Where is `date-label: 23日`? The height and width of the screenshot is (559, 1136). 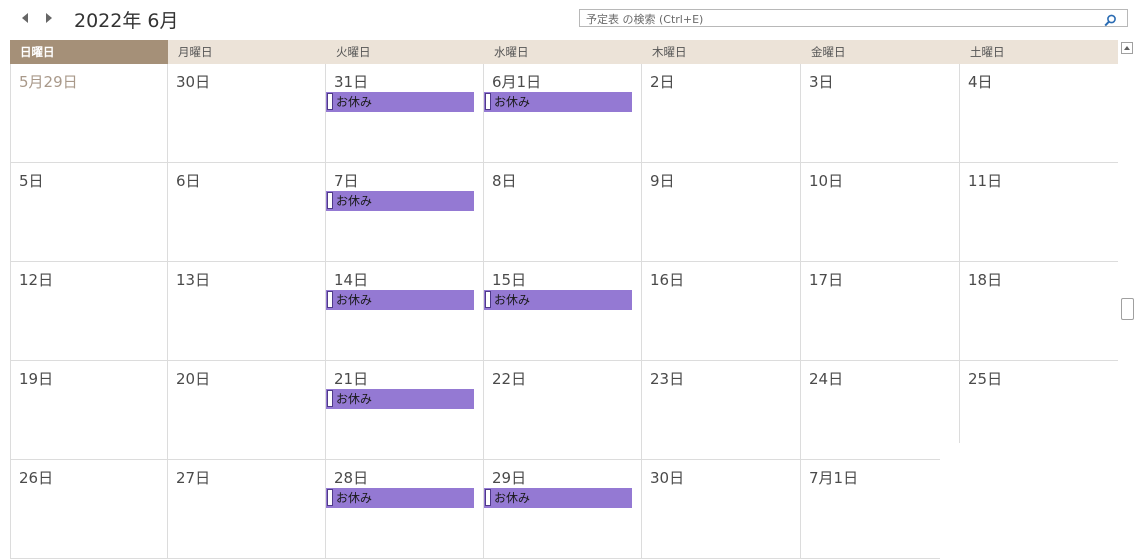 date-label: 23日 is located at coordinates (667, 379).